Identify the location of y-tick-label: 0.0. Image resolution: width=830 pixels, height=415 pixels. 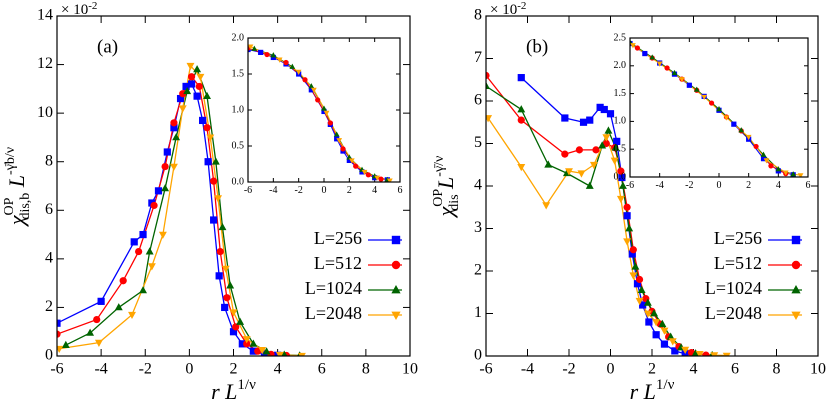
(238, 181).